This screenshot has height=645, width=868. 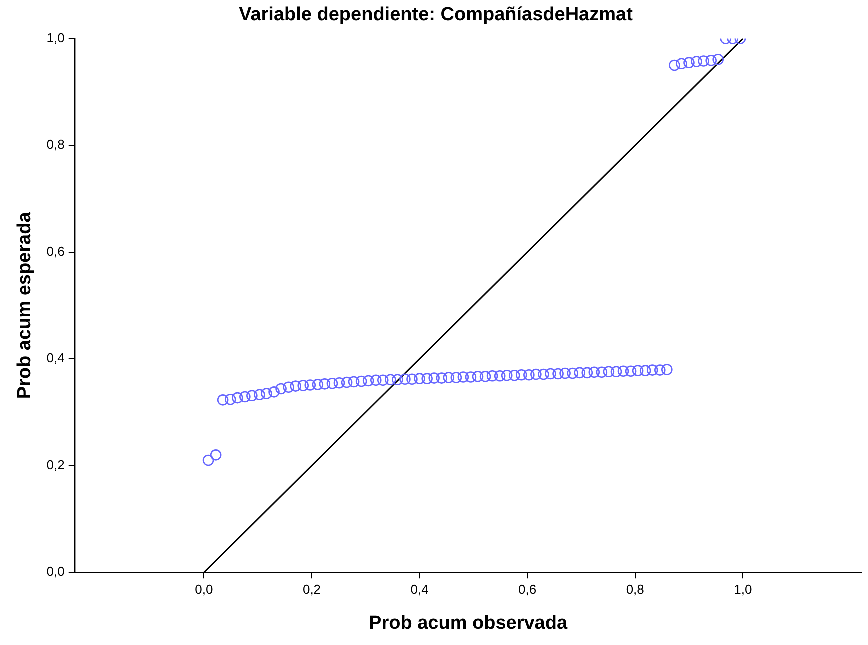 I want to click on x-axis-title: Prob acum observada, so click(x=468, y=623).